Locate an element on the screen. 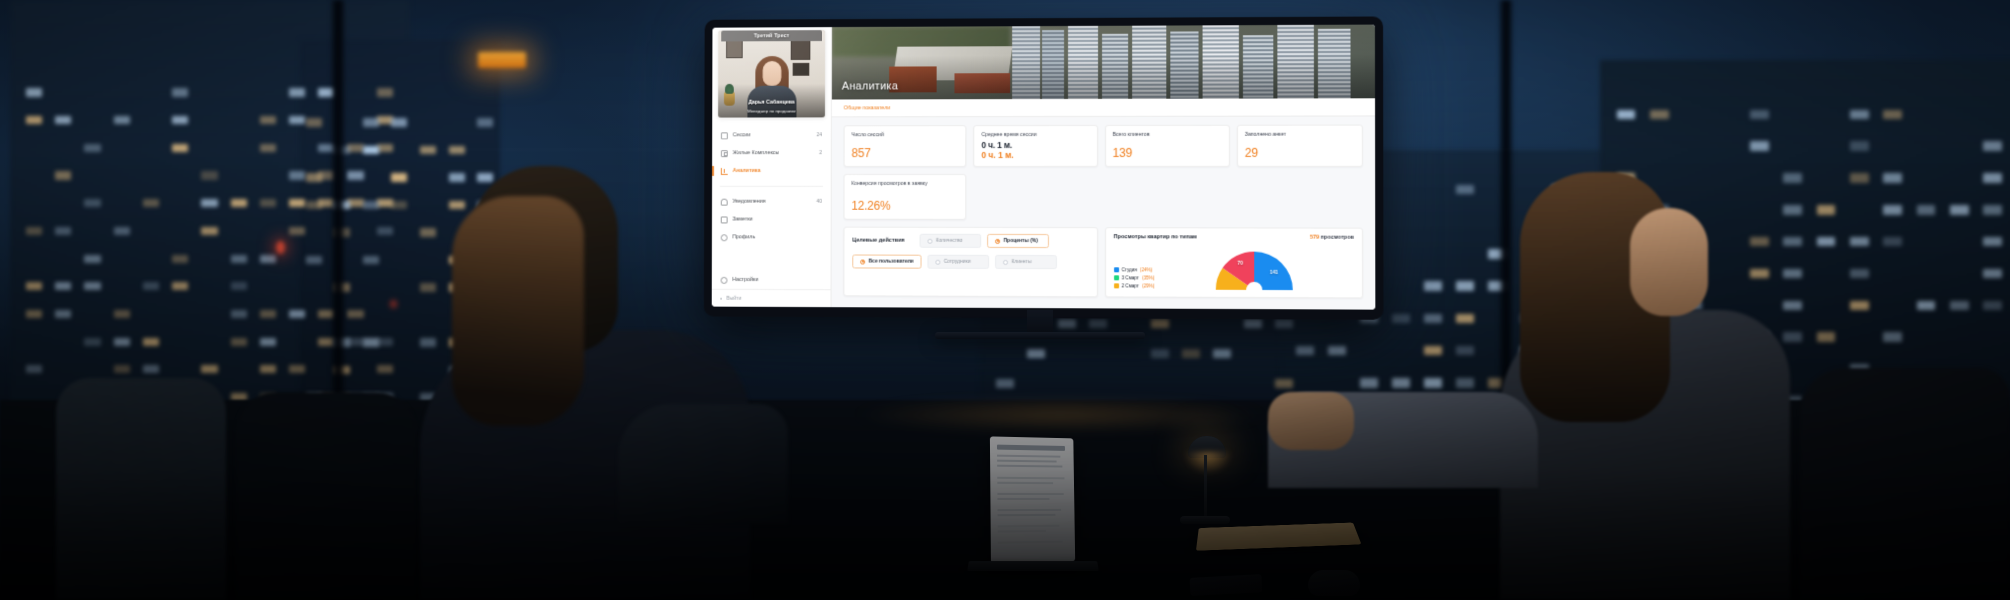 The height and width of the screenshot is (600, 2010). radio-clients: Клиенты is located at coordinates (1026, 262).